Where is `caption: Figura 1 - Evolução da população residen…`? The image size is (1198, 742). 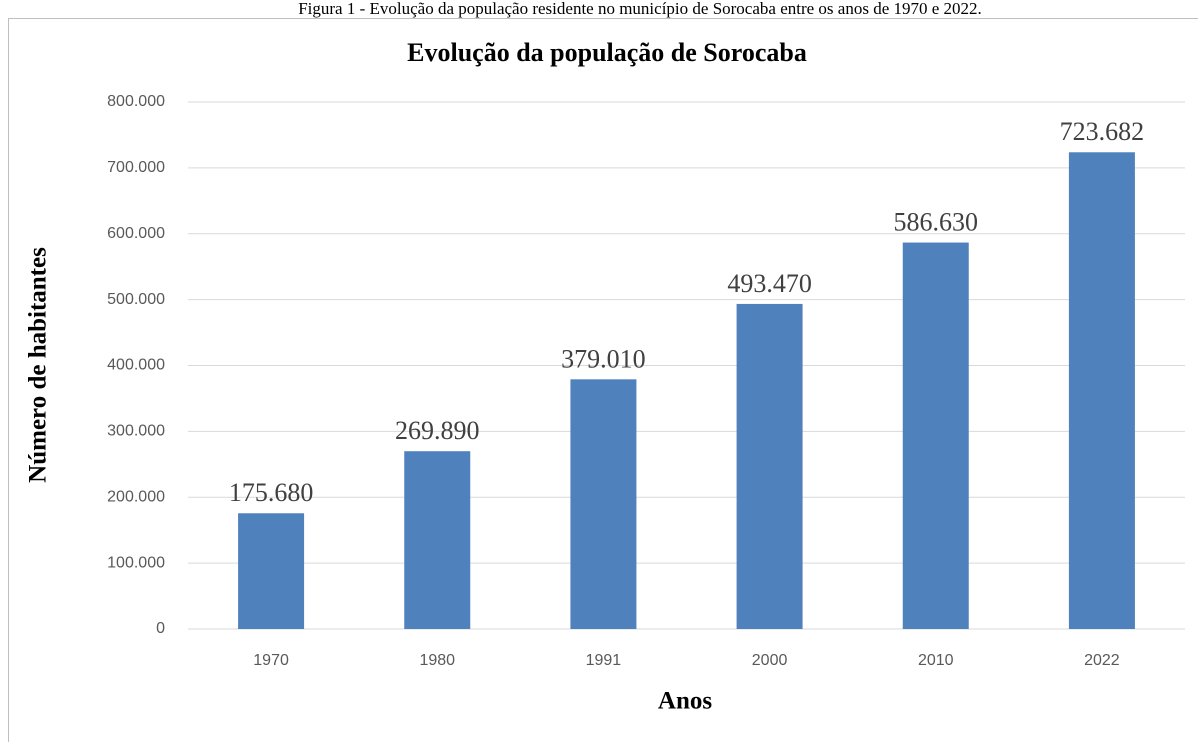
caption: Figura 1 - Evolução da população residen… is located at coordinates (640, 9).